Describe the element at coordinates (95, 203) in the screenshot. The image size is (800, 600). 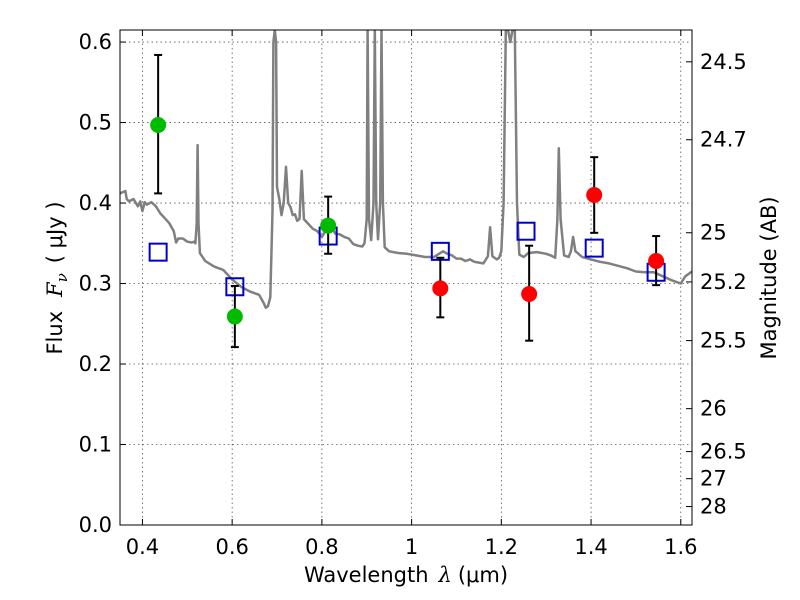
I see `y-tick-label: 0.4` at that location.